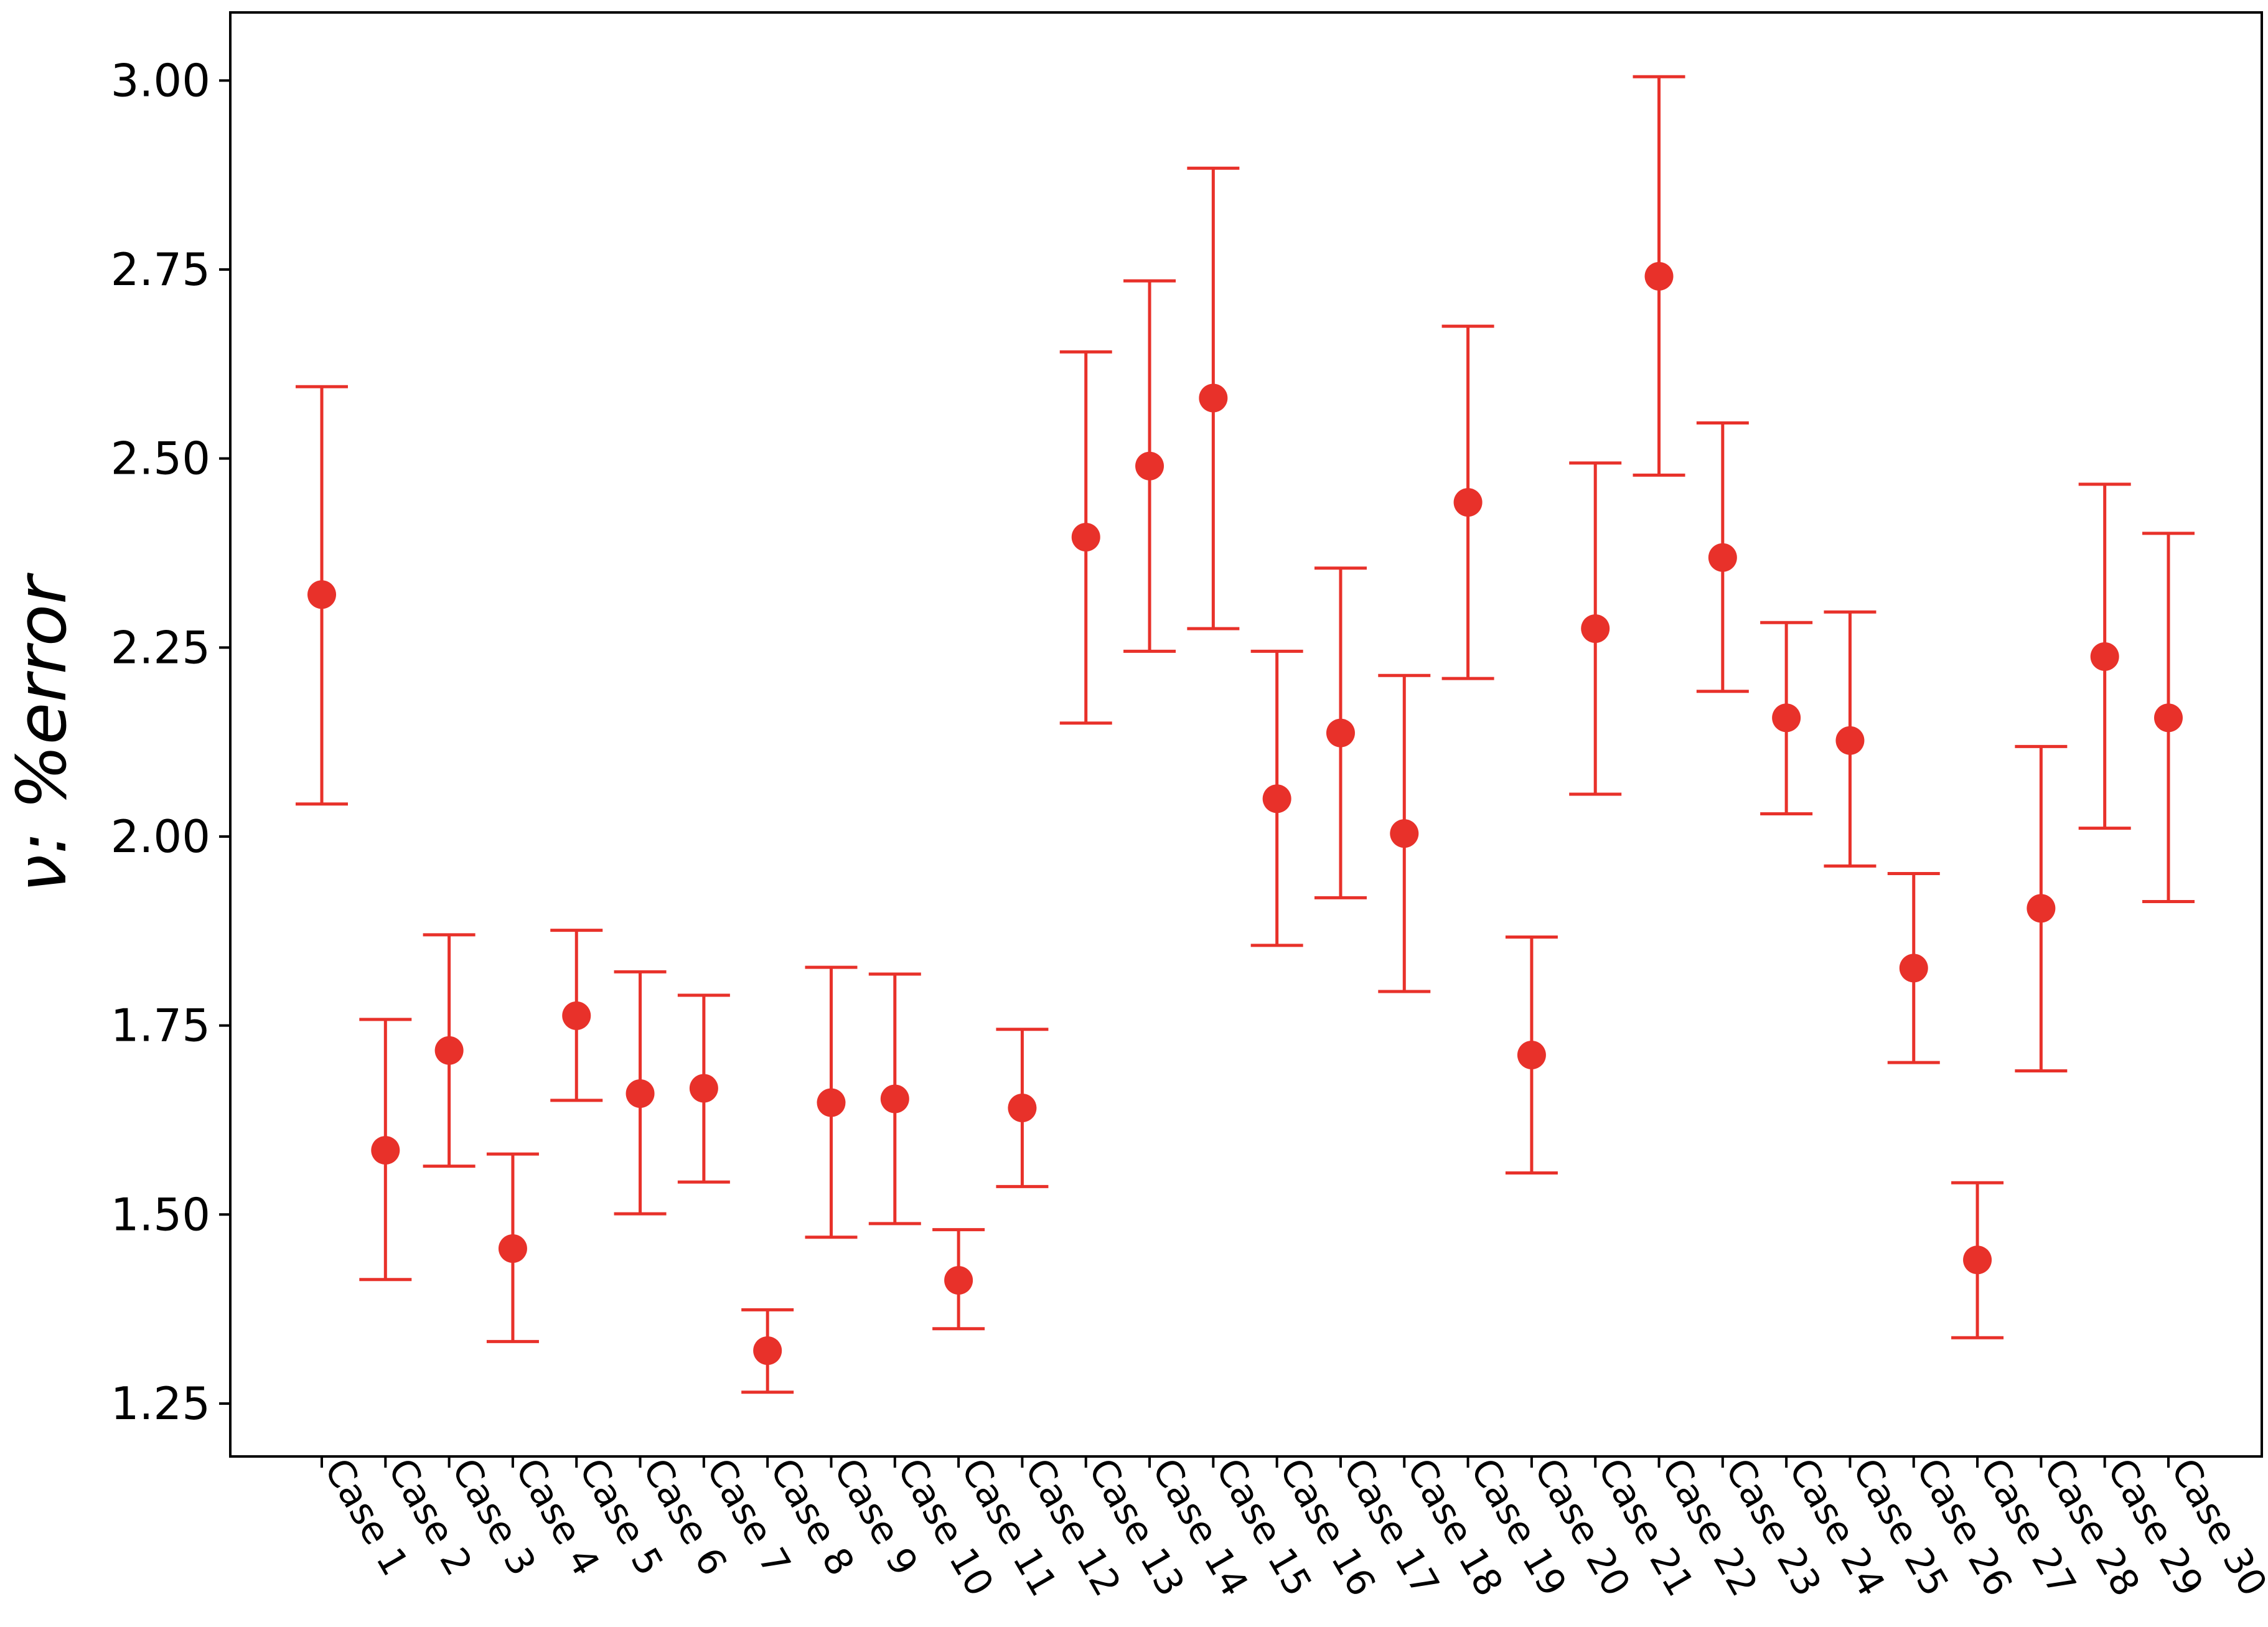 The height and width of the screenshot is (1627, 2268). What do you see at coordinates (160, 80) in the screenshot?
I see `y-tick-label: 3.00` at bounding box center [160, 80].